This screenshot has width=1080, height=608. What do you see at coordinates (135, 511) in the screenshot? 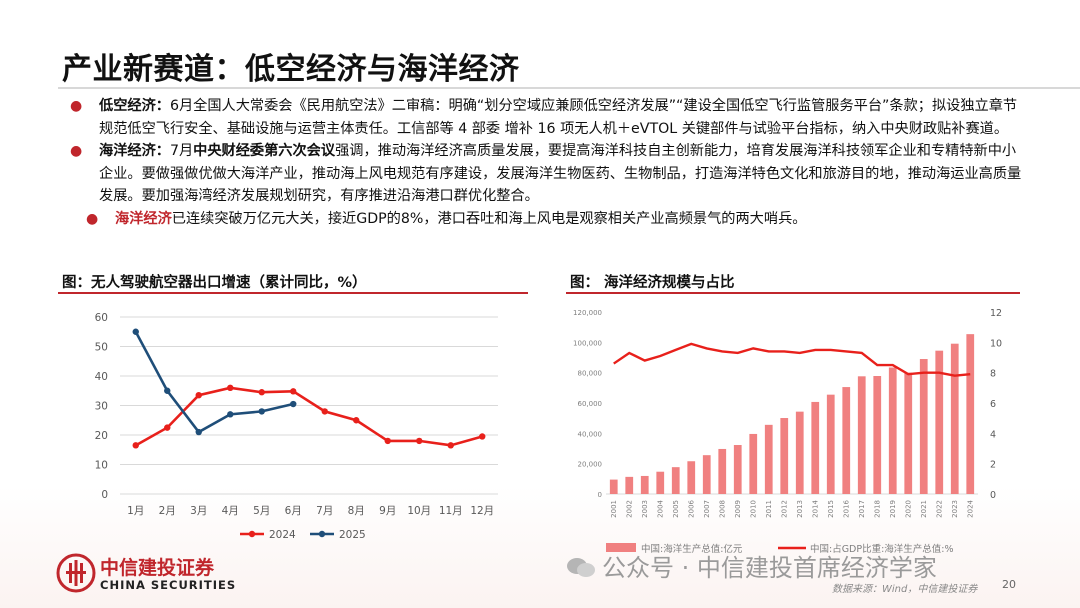
I see `x-tick-label: 1月` at bounding box center [135, 511].